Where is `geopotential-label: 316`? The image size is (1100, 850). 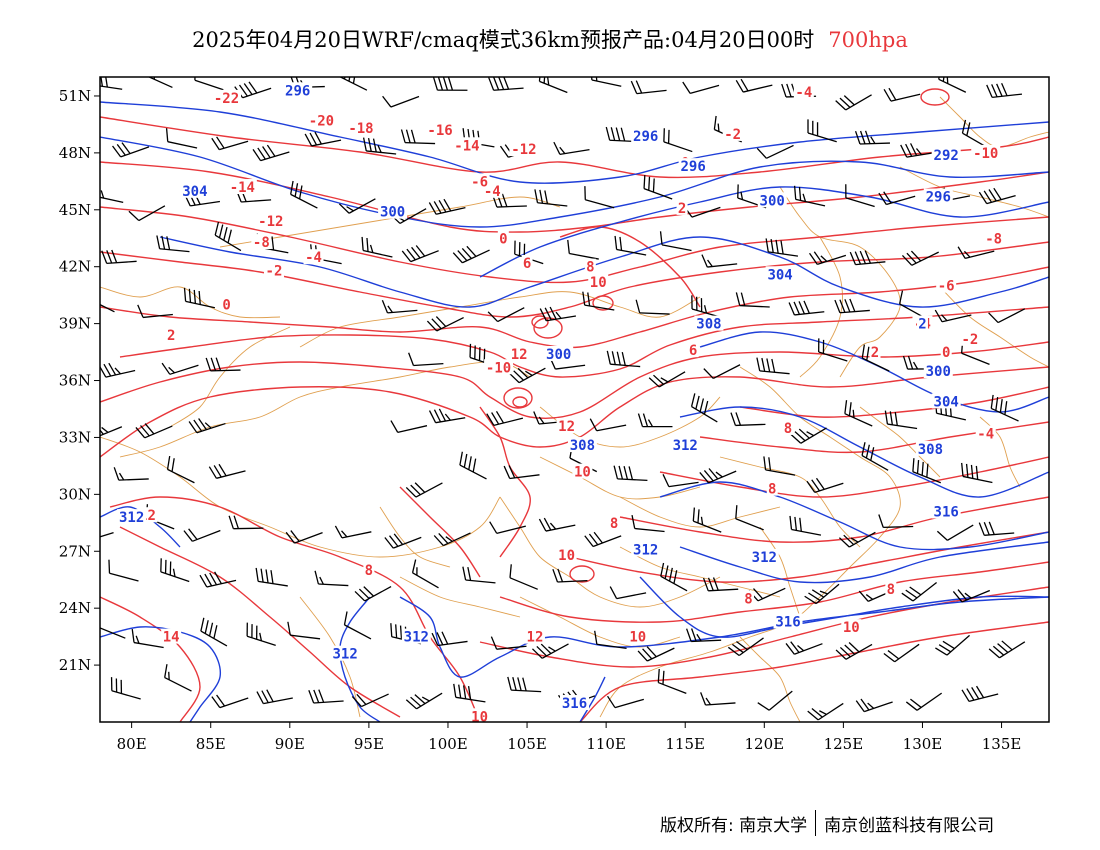 geopotential-label: 316 is located at coordinates (574, 704).